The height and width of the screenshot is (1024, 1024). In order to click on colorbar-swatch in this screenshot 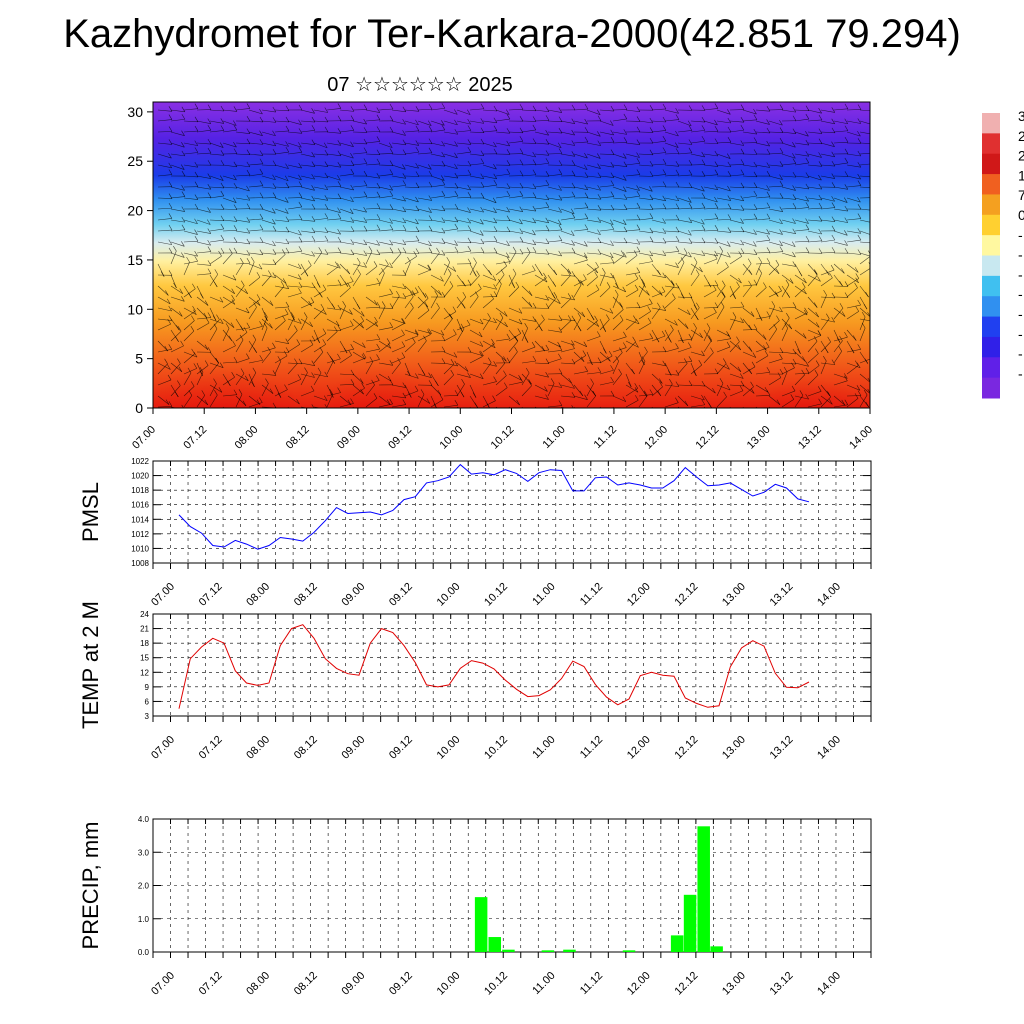, I will do `click(991, 266)`.